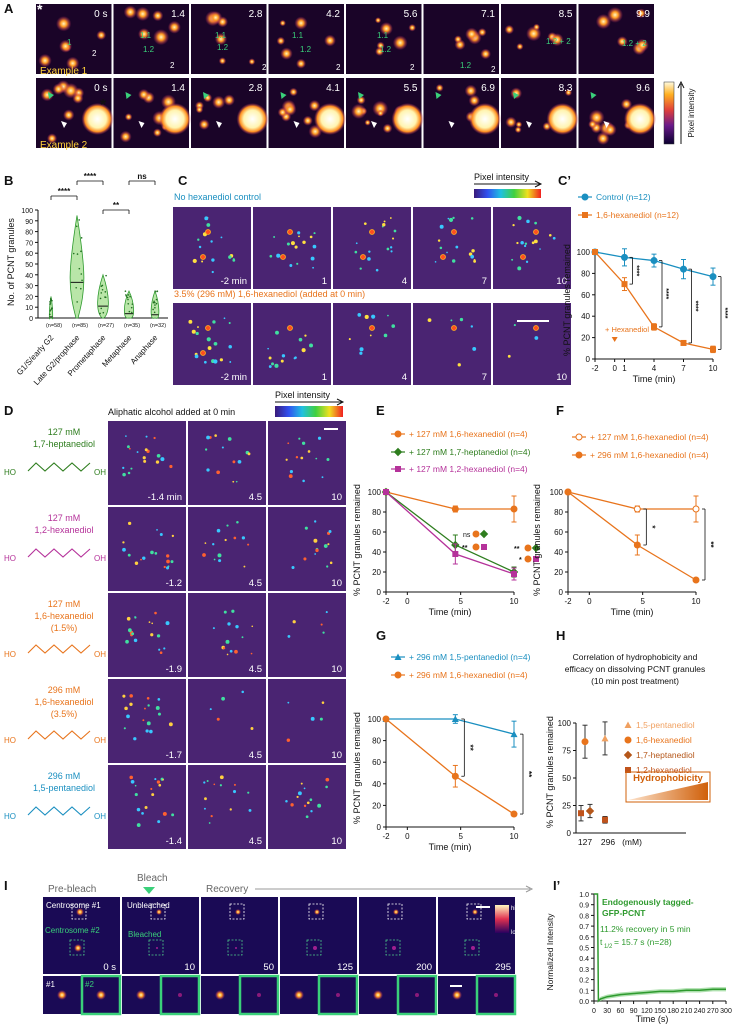 The width and height of the screenshot is (735, 1025). What do you see at coordinates (460, 836) in the screenshot?
I see `x-tick-label: 5` at bounding box center [460, 836].